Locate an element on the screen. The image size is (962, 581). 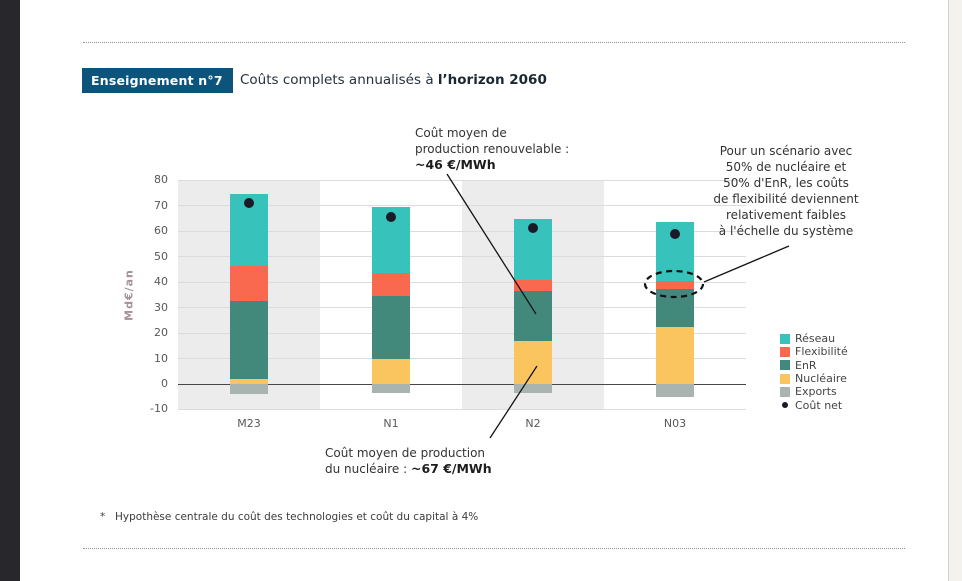
legend-item: Exports is located at coordinates (814, 391).